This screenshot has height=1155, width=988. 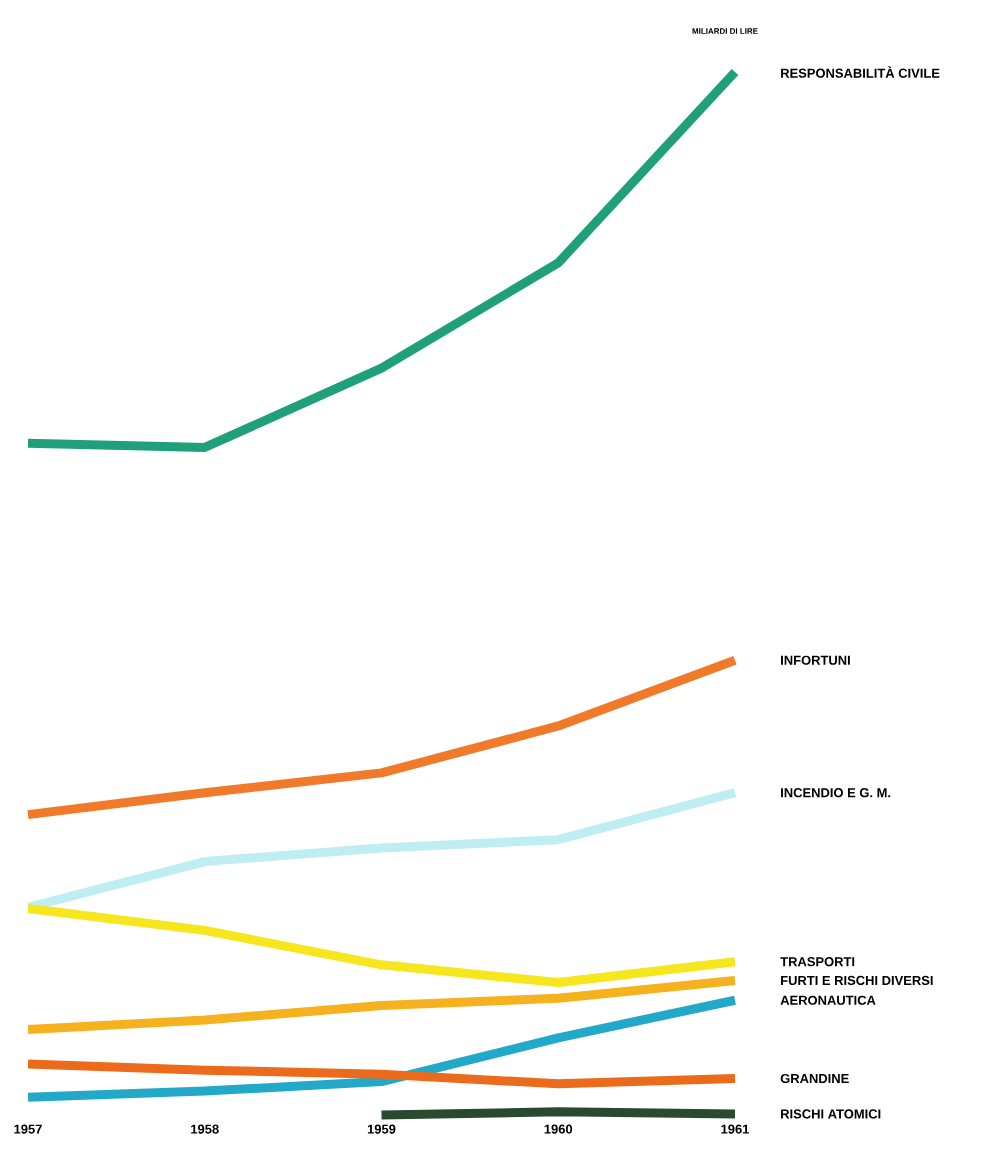 I want to click on text: GRANDINE, so click(x=814, y=1078).